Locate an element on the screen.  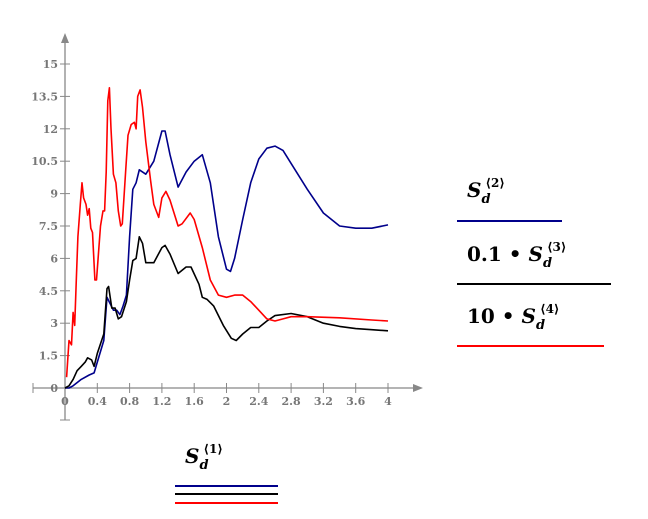
y-tick-label: 12 is located at coordinates (50, 129).